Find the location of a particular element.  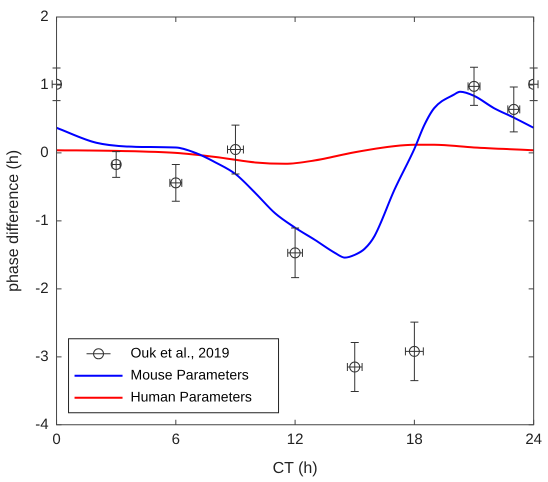

legend-label: Mouse Parameters is located at coordinates (189, 374).